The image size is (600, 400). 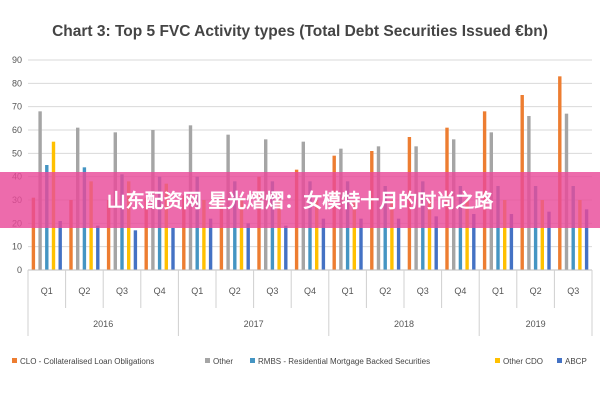 What do you see at coordinates (223, 361) in the screenshot?
I see `legend-label: Other` at bounding box center [223, 361].